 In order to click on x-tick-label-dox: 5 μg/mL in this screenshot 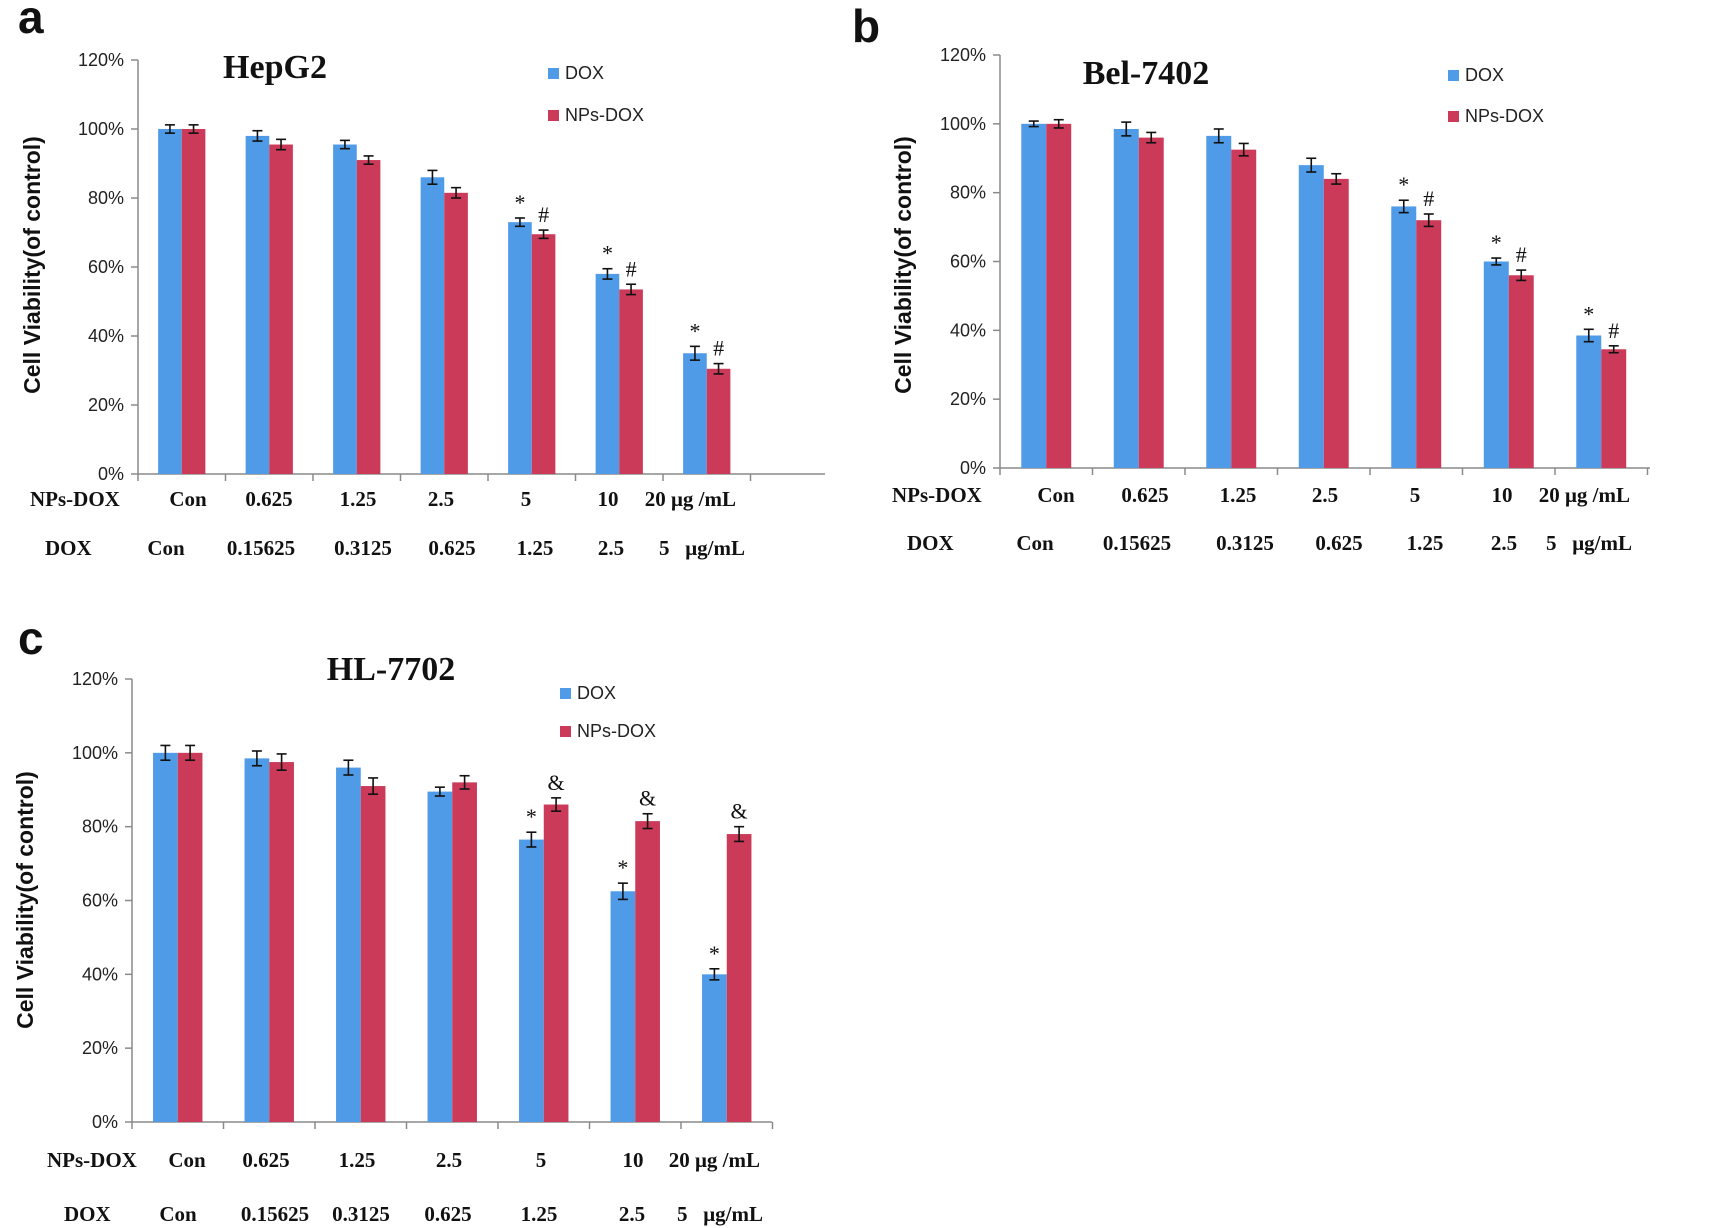, I will do `click(720, 1214)`.